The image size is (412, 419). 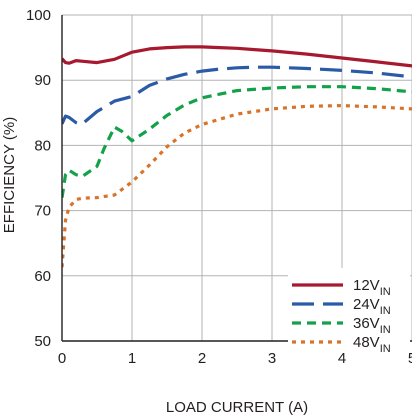 I want to click on x-tick-label: 0, so click(x=62, y=358).